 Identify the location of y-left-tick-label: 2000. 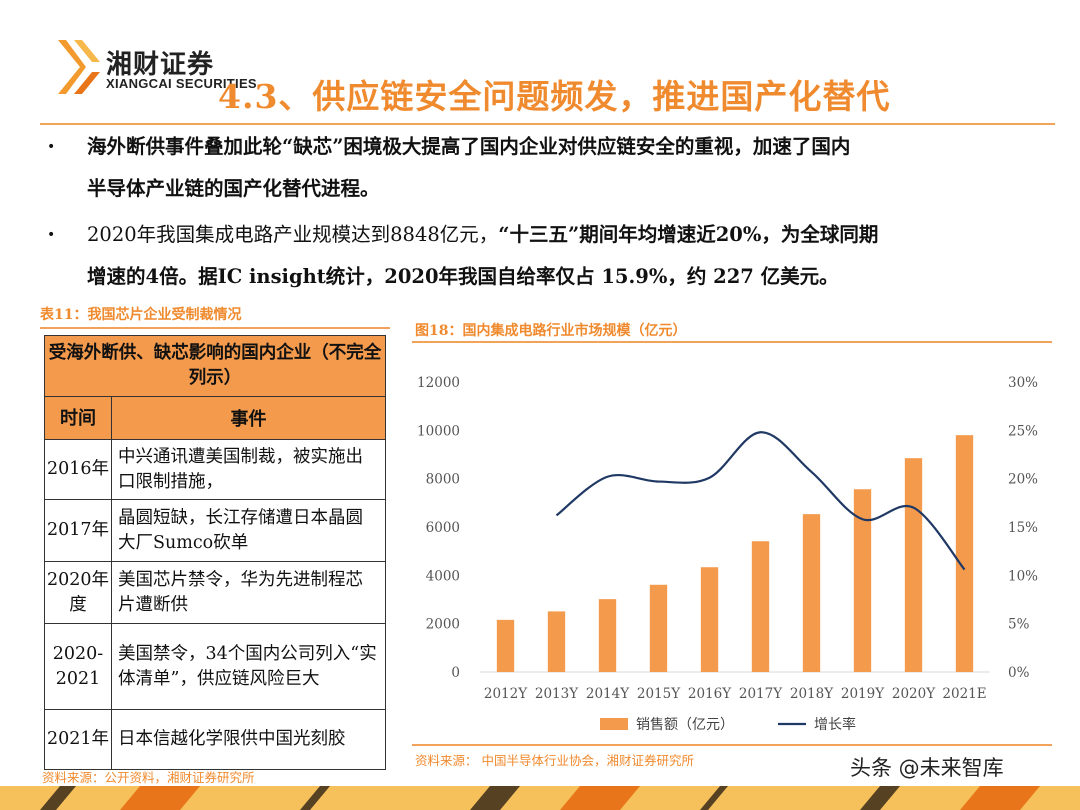
(443, 625).